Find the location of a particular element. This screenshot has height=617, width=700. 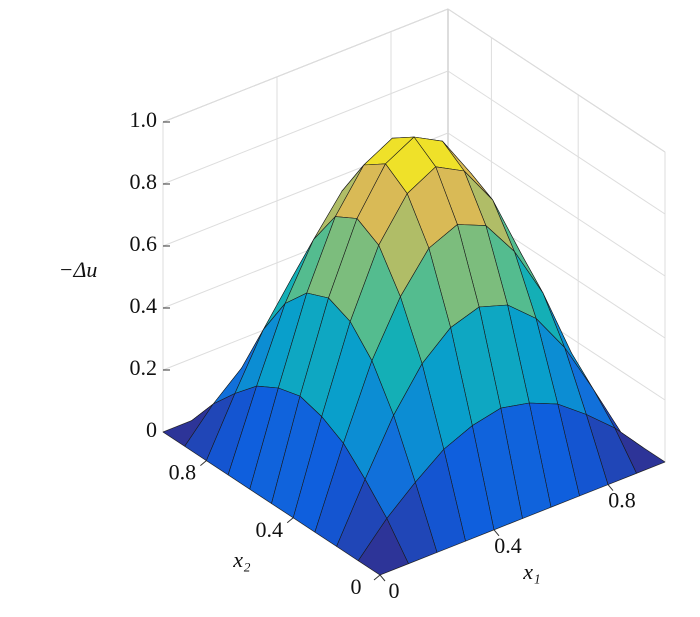

y-tick-label: 0.4 is located at coordinates (269, 529).